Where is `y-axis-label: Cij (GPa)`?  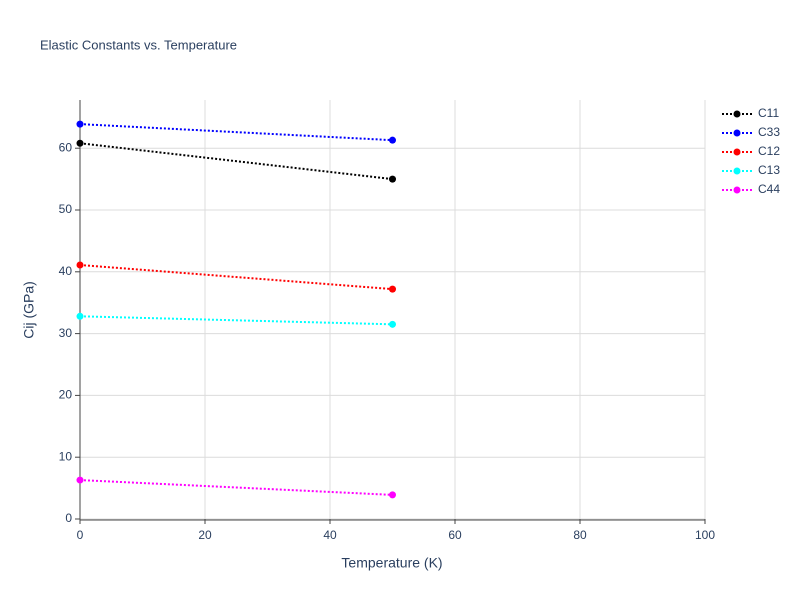 y-axis-label: Cij (GPa) is located at coordinates (29, 310).